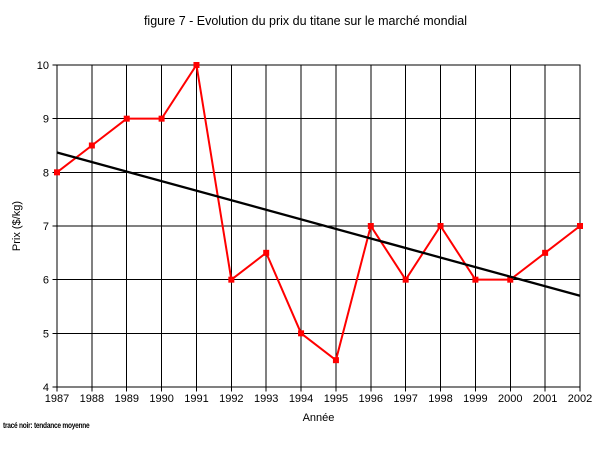  I want to click on x-tick-label: 1992, so click(231, 399).